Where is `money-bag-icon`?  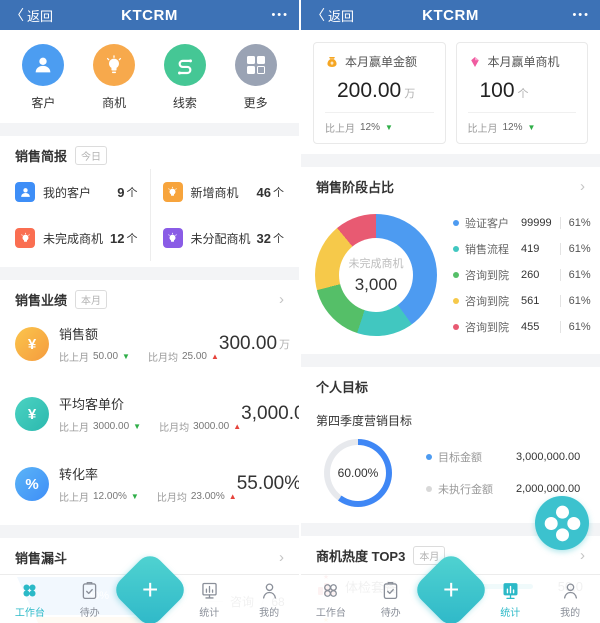 money-bag-icon is located at coordinates (332, 61).